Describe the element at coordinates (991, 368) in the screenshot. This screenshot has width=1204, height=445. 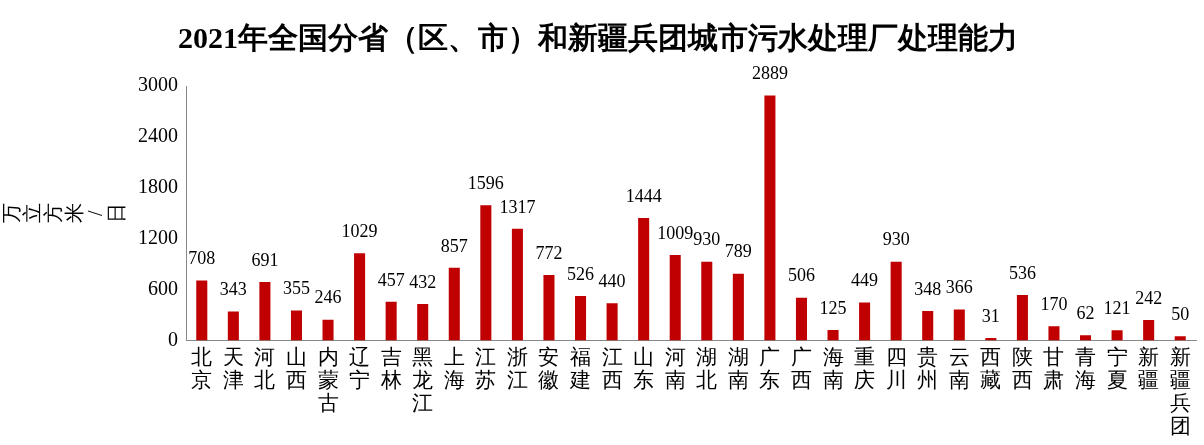
I see `x-tick-label: 西藏` at that location.